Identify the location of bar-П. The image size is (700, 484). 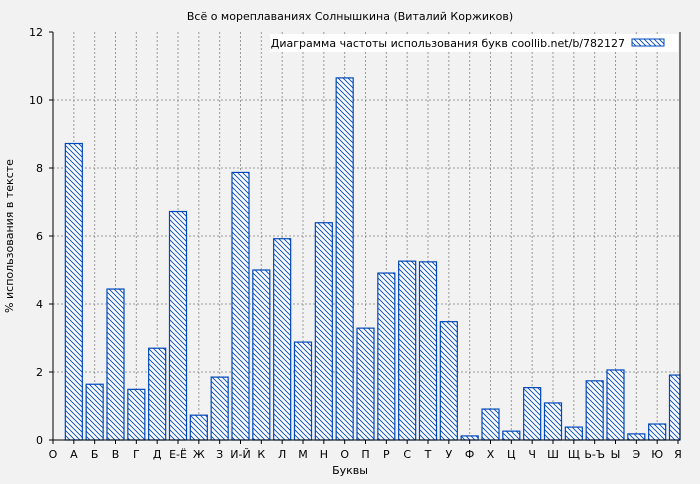
(365, 384).